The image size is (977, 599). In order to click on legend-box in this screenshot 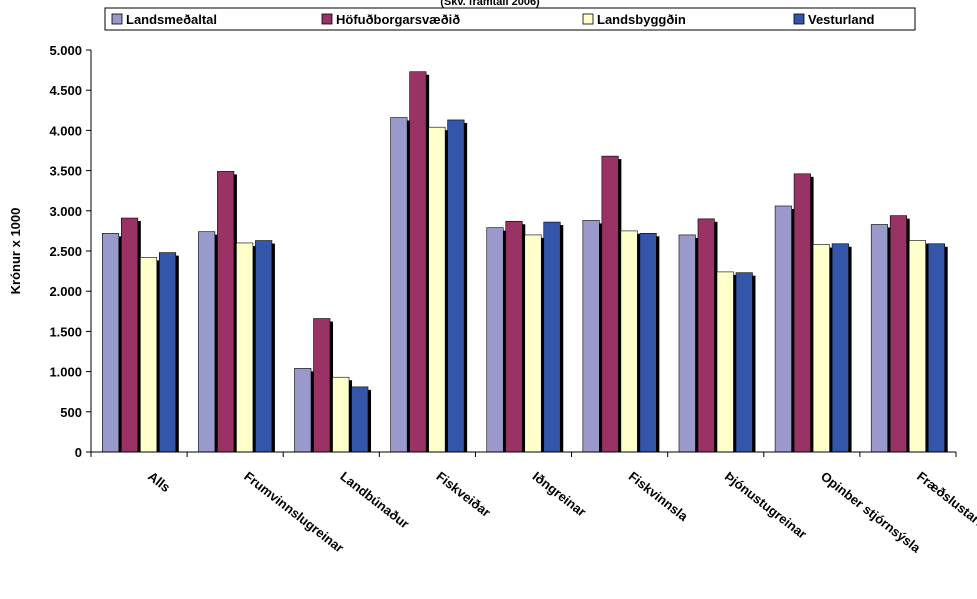, I will do `click(510, 19)`.